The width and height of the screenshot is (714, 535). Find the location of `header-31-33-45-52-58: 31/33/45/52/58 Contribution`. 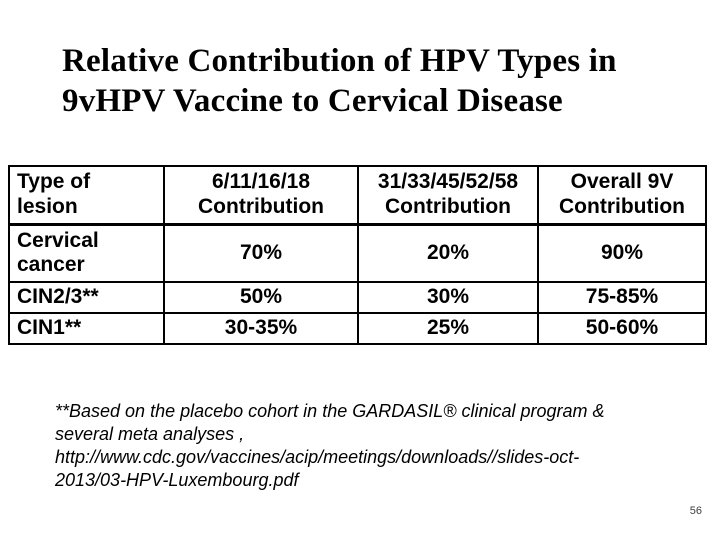

header-31-33-45-52-58: 31/33/45/52/58 Contribution is located at coordinates (448, 195).